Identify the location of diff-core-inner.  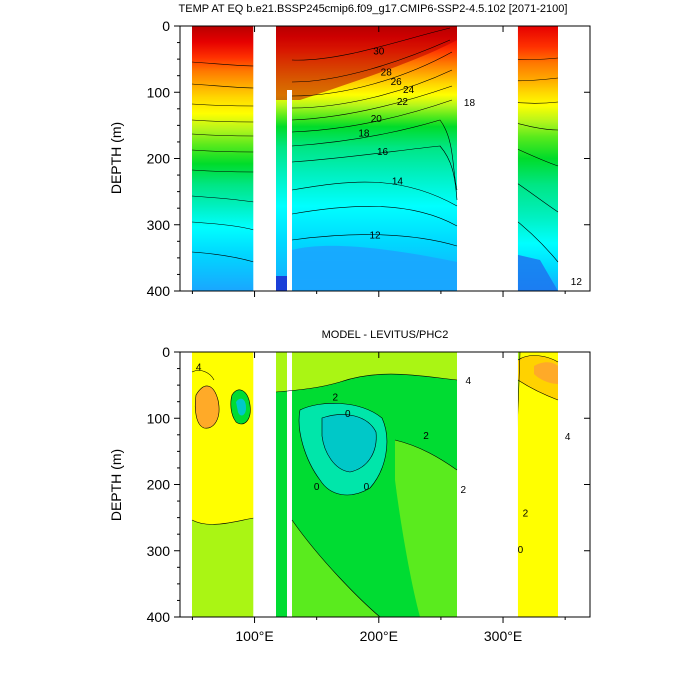
(349, 443).